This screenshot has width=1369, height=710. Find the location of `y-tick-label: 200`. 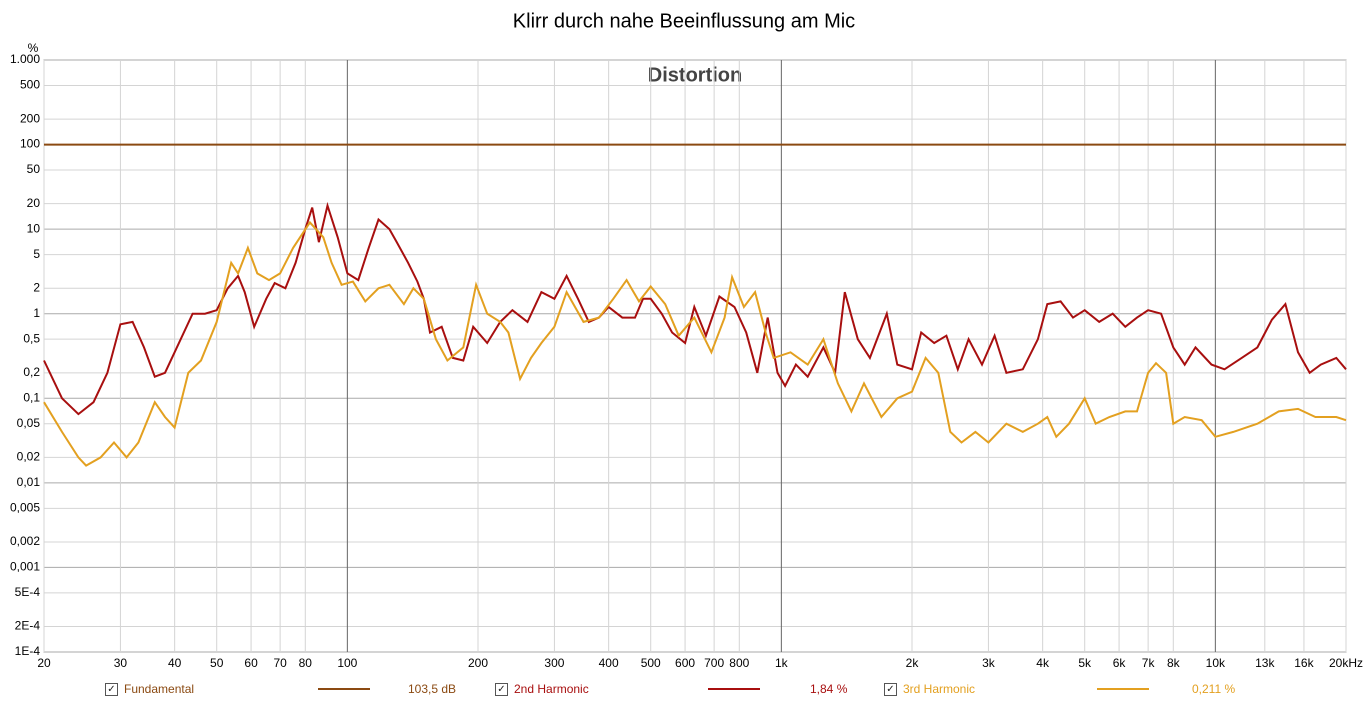

y-tick-label: 200 is located at coordinates (30, 118).